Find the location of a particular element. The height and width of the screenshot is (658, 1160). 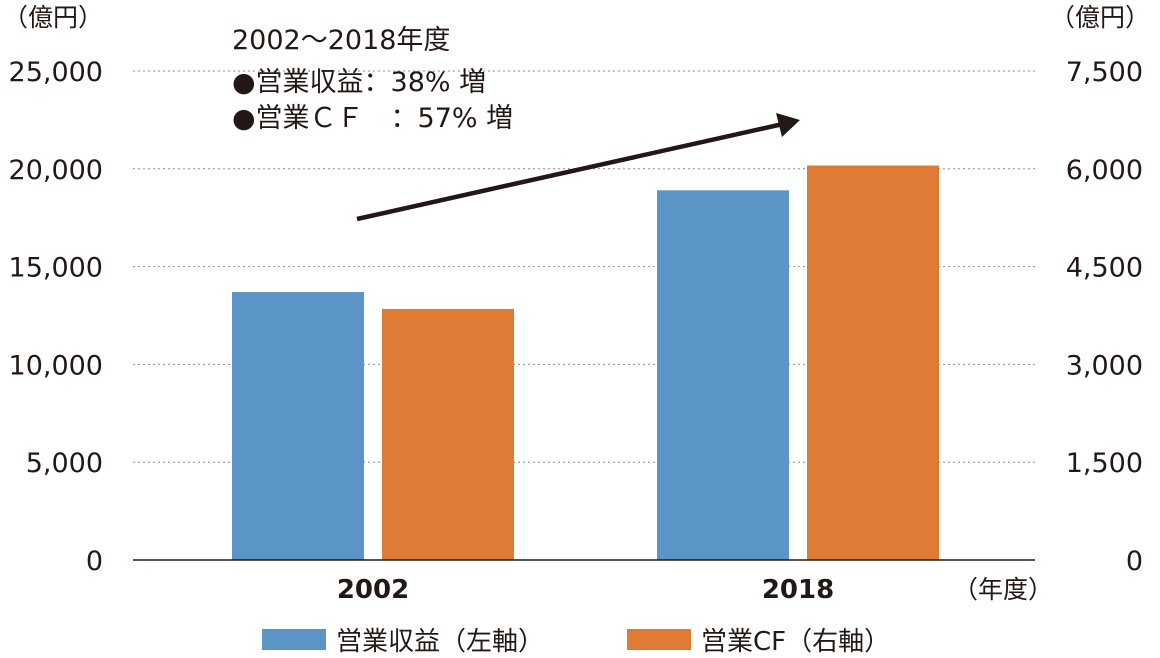

legend-revenue-label: 営業収益（左軸） is located at coordinates (440, 641).